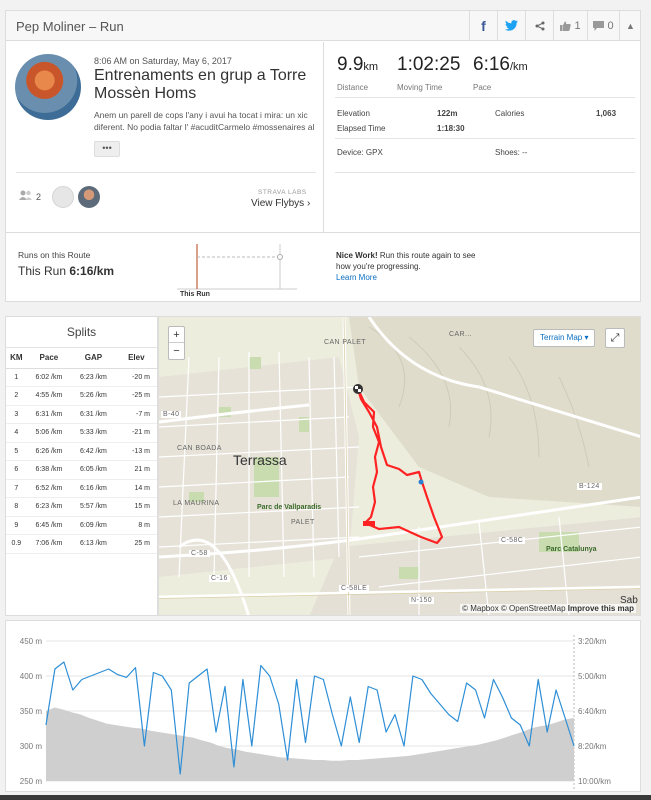 The height and width of the screenshot is (800, 651). What do you see at coordinates (93, 470) in the screenshot?
I see `table-cell: 6:05 /km` at bounding box center [93, 470].